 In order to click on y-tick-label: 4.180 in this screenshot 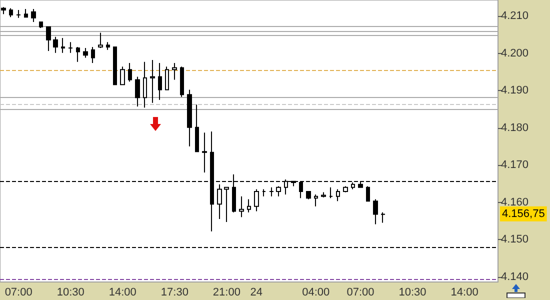, I will do `click(515, 128)`.